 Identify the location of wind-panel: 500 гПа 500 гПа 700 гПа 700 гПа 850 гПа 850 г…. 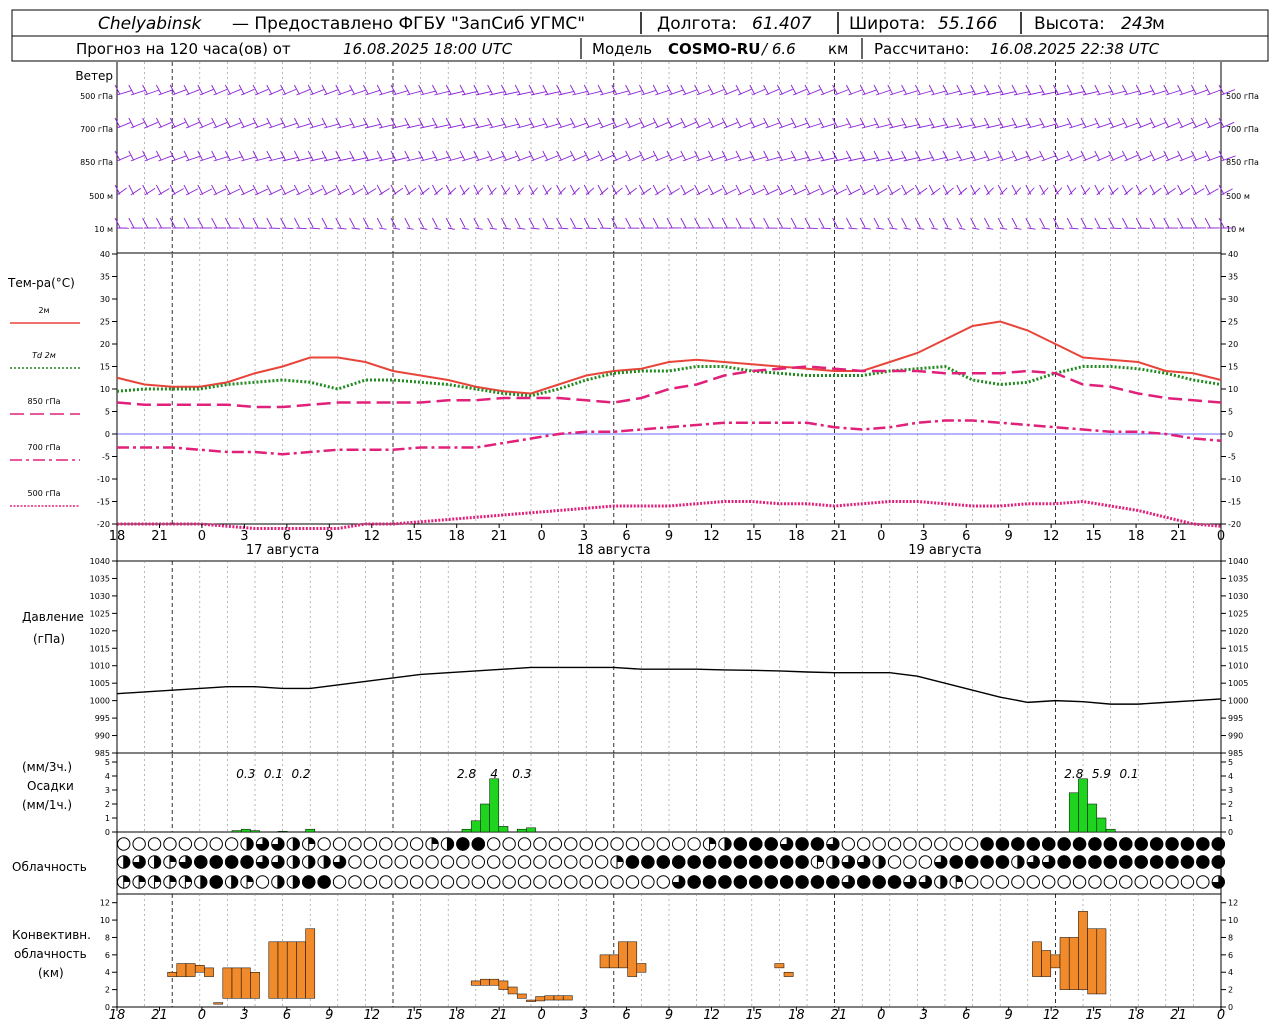
(669, 159).